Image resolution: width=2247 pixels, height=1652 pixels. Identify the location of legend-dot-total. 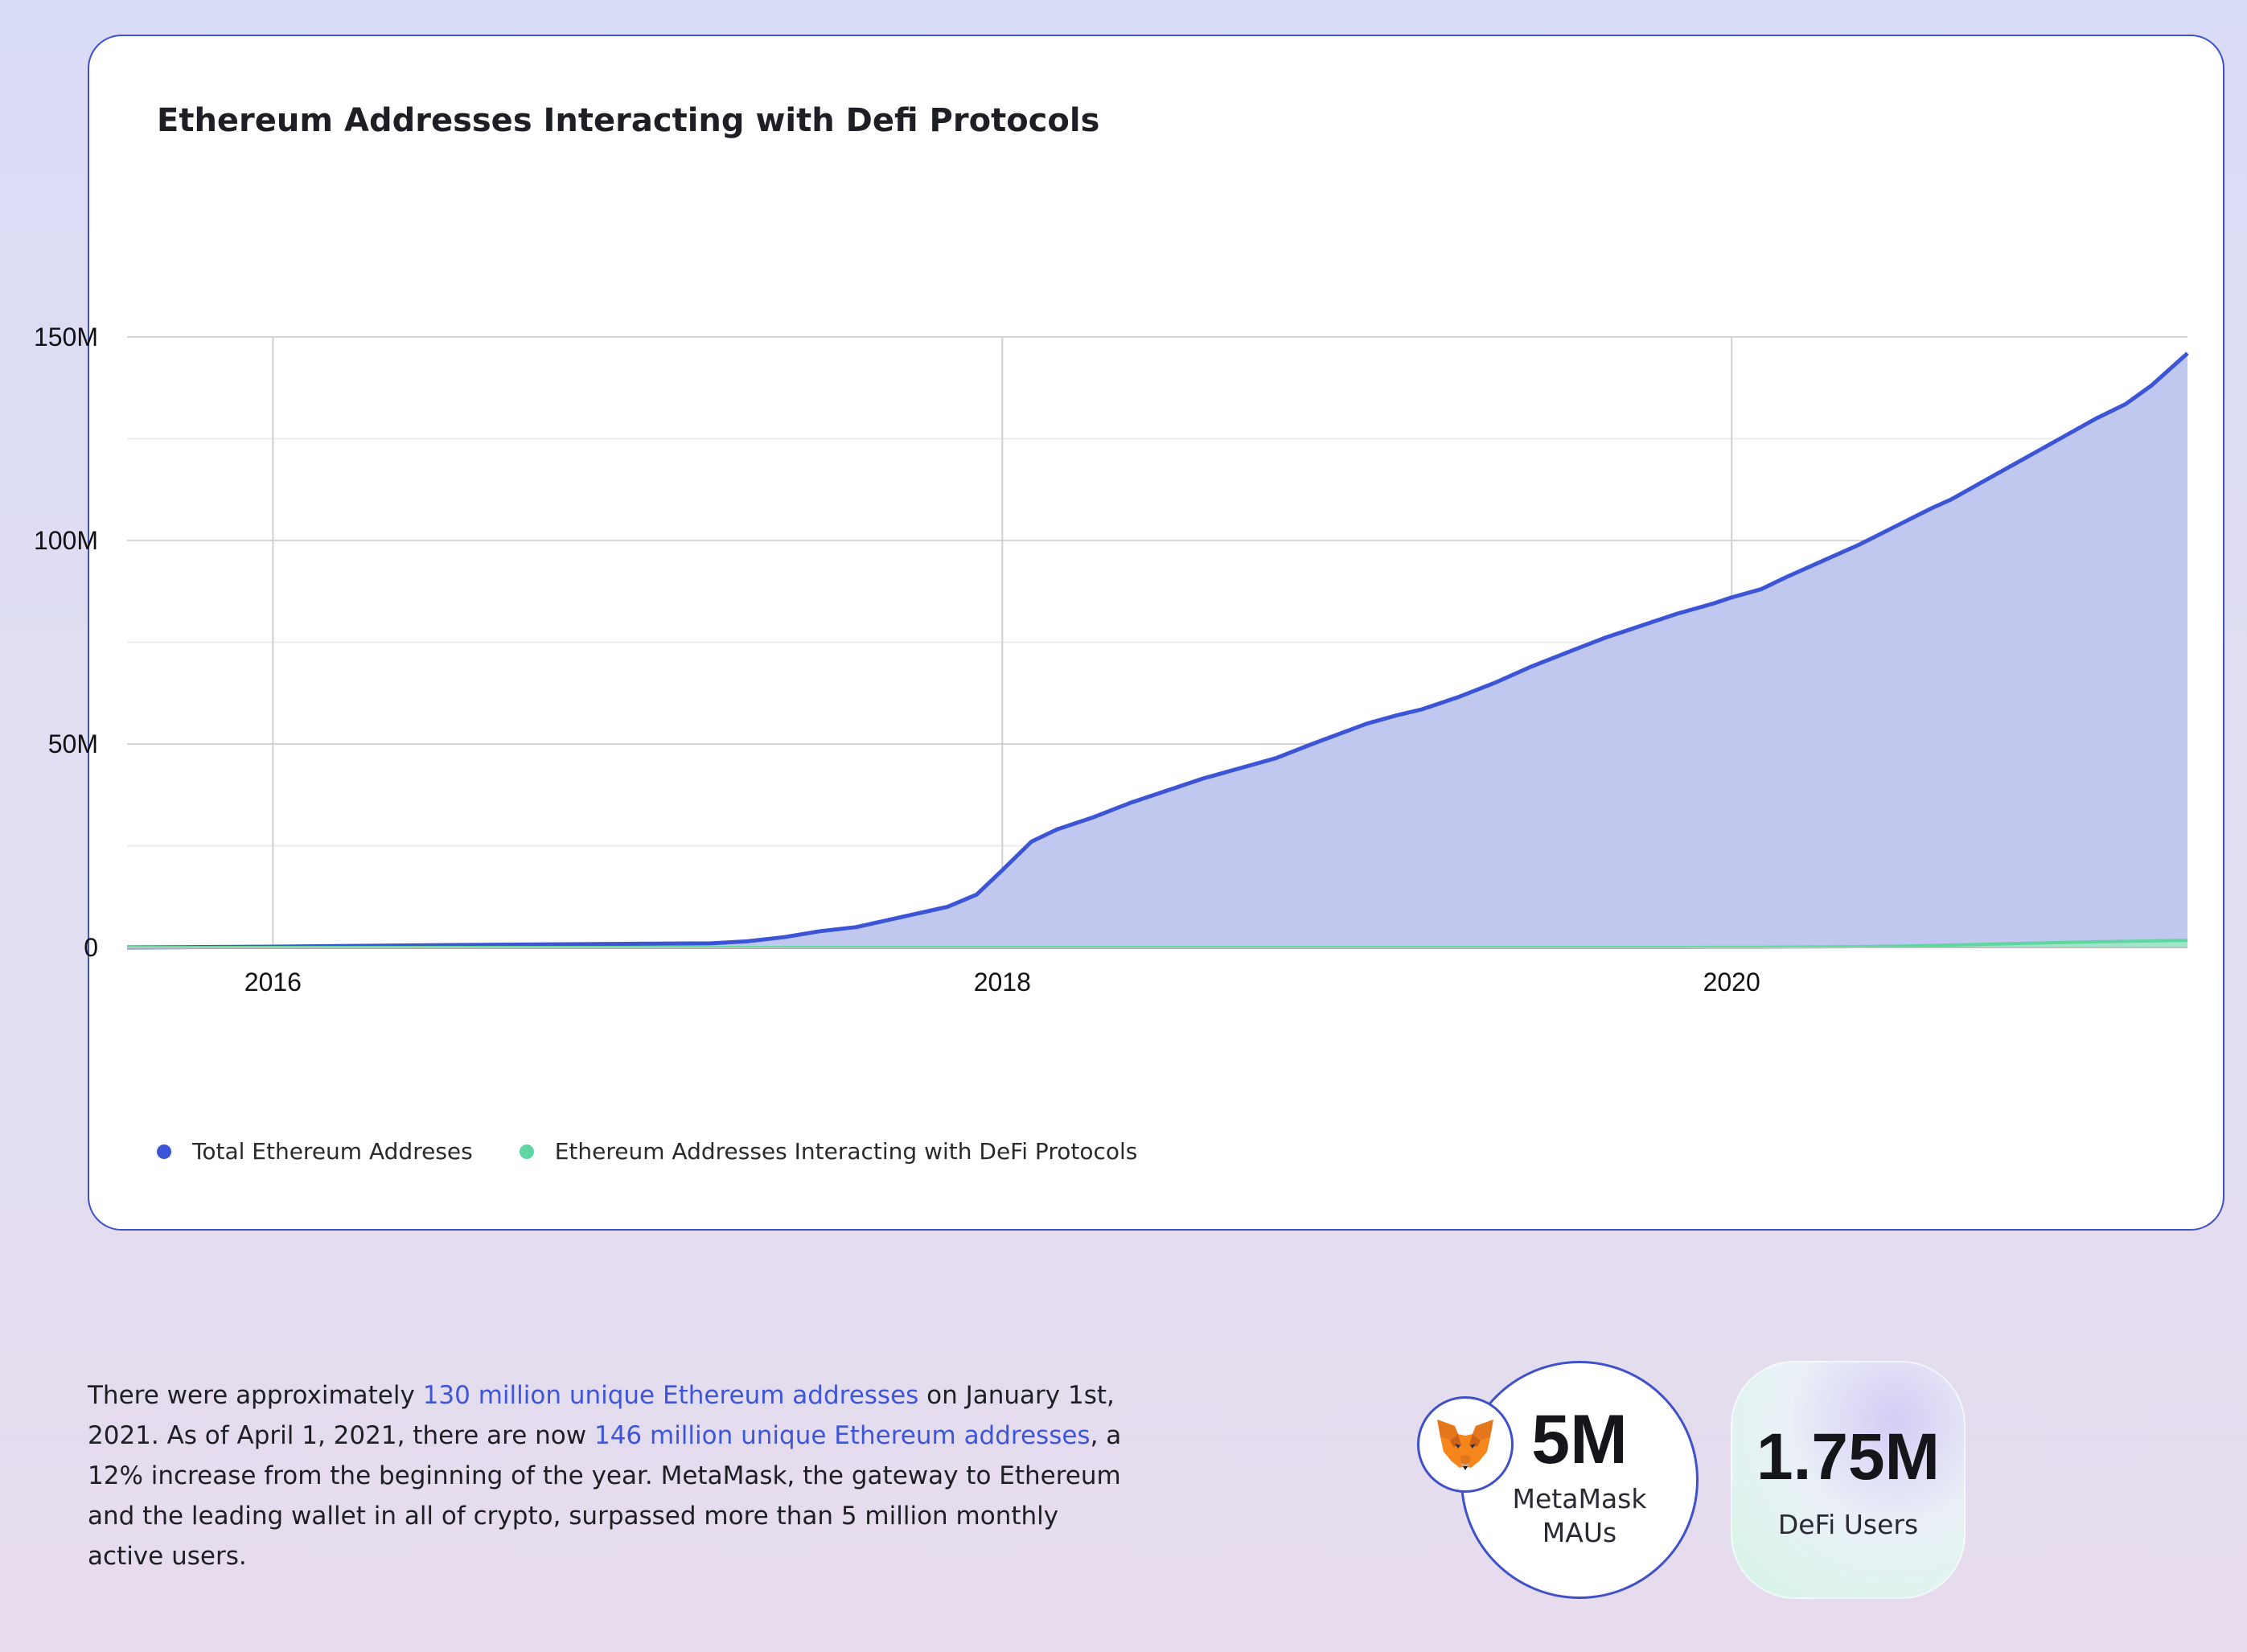
(164, 1151).